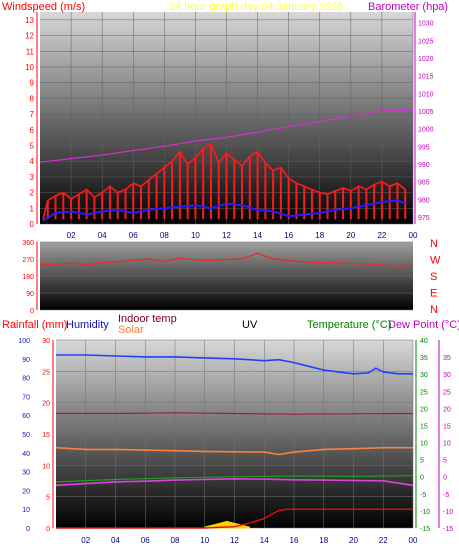 The height and width of the screenshot is (554, 459). What do you see at coordinates (445, 461) in the screenshot?
I see `dewpoint-y-tick-label: 5` at bounding box center [445, 461].